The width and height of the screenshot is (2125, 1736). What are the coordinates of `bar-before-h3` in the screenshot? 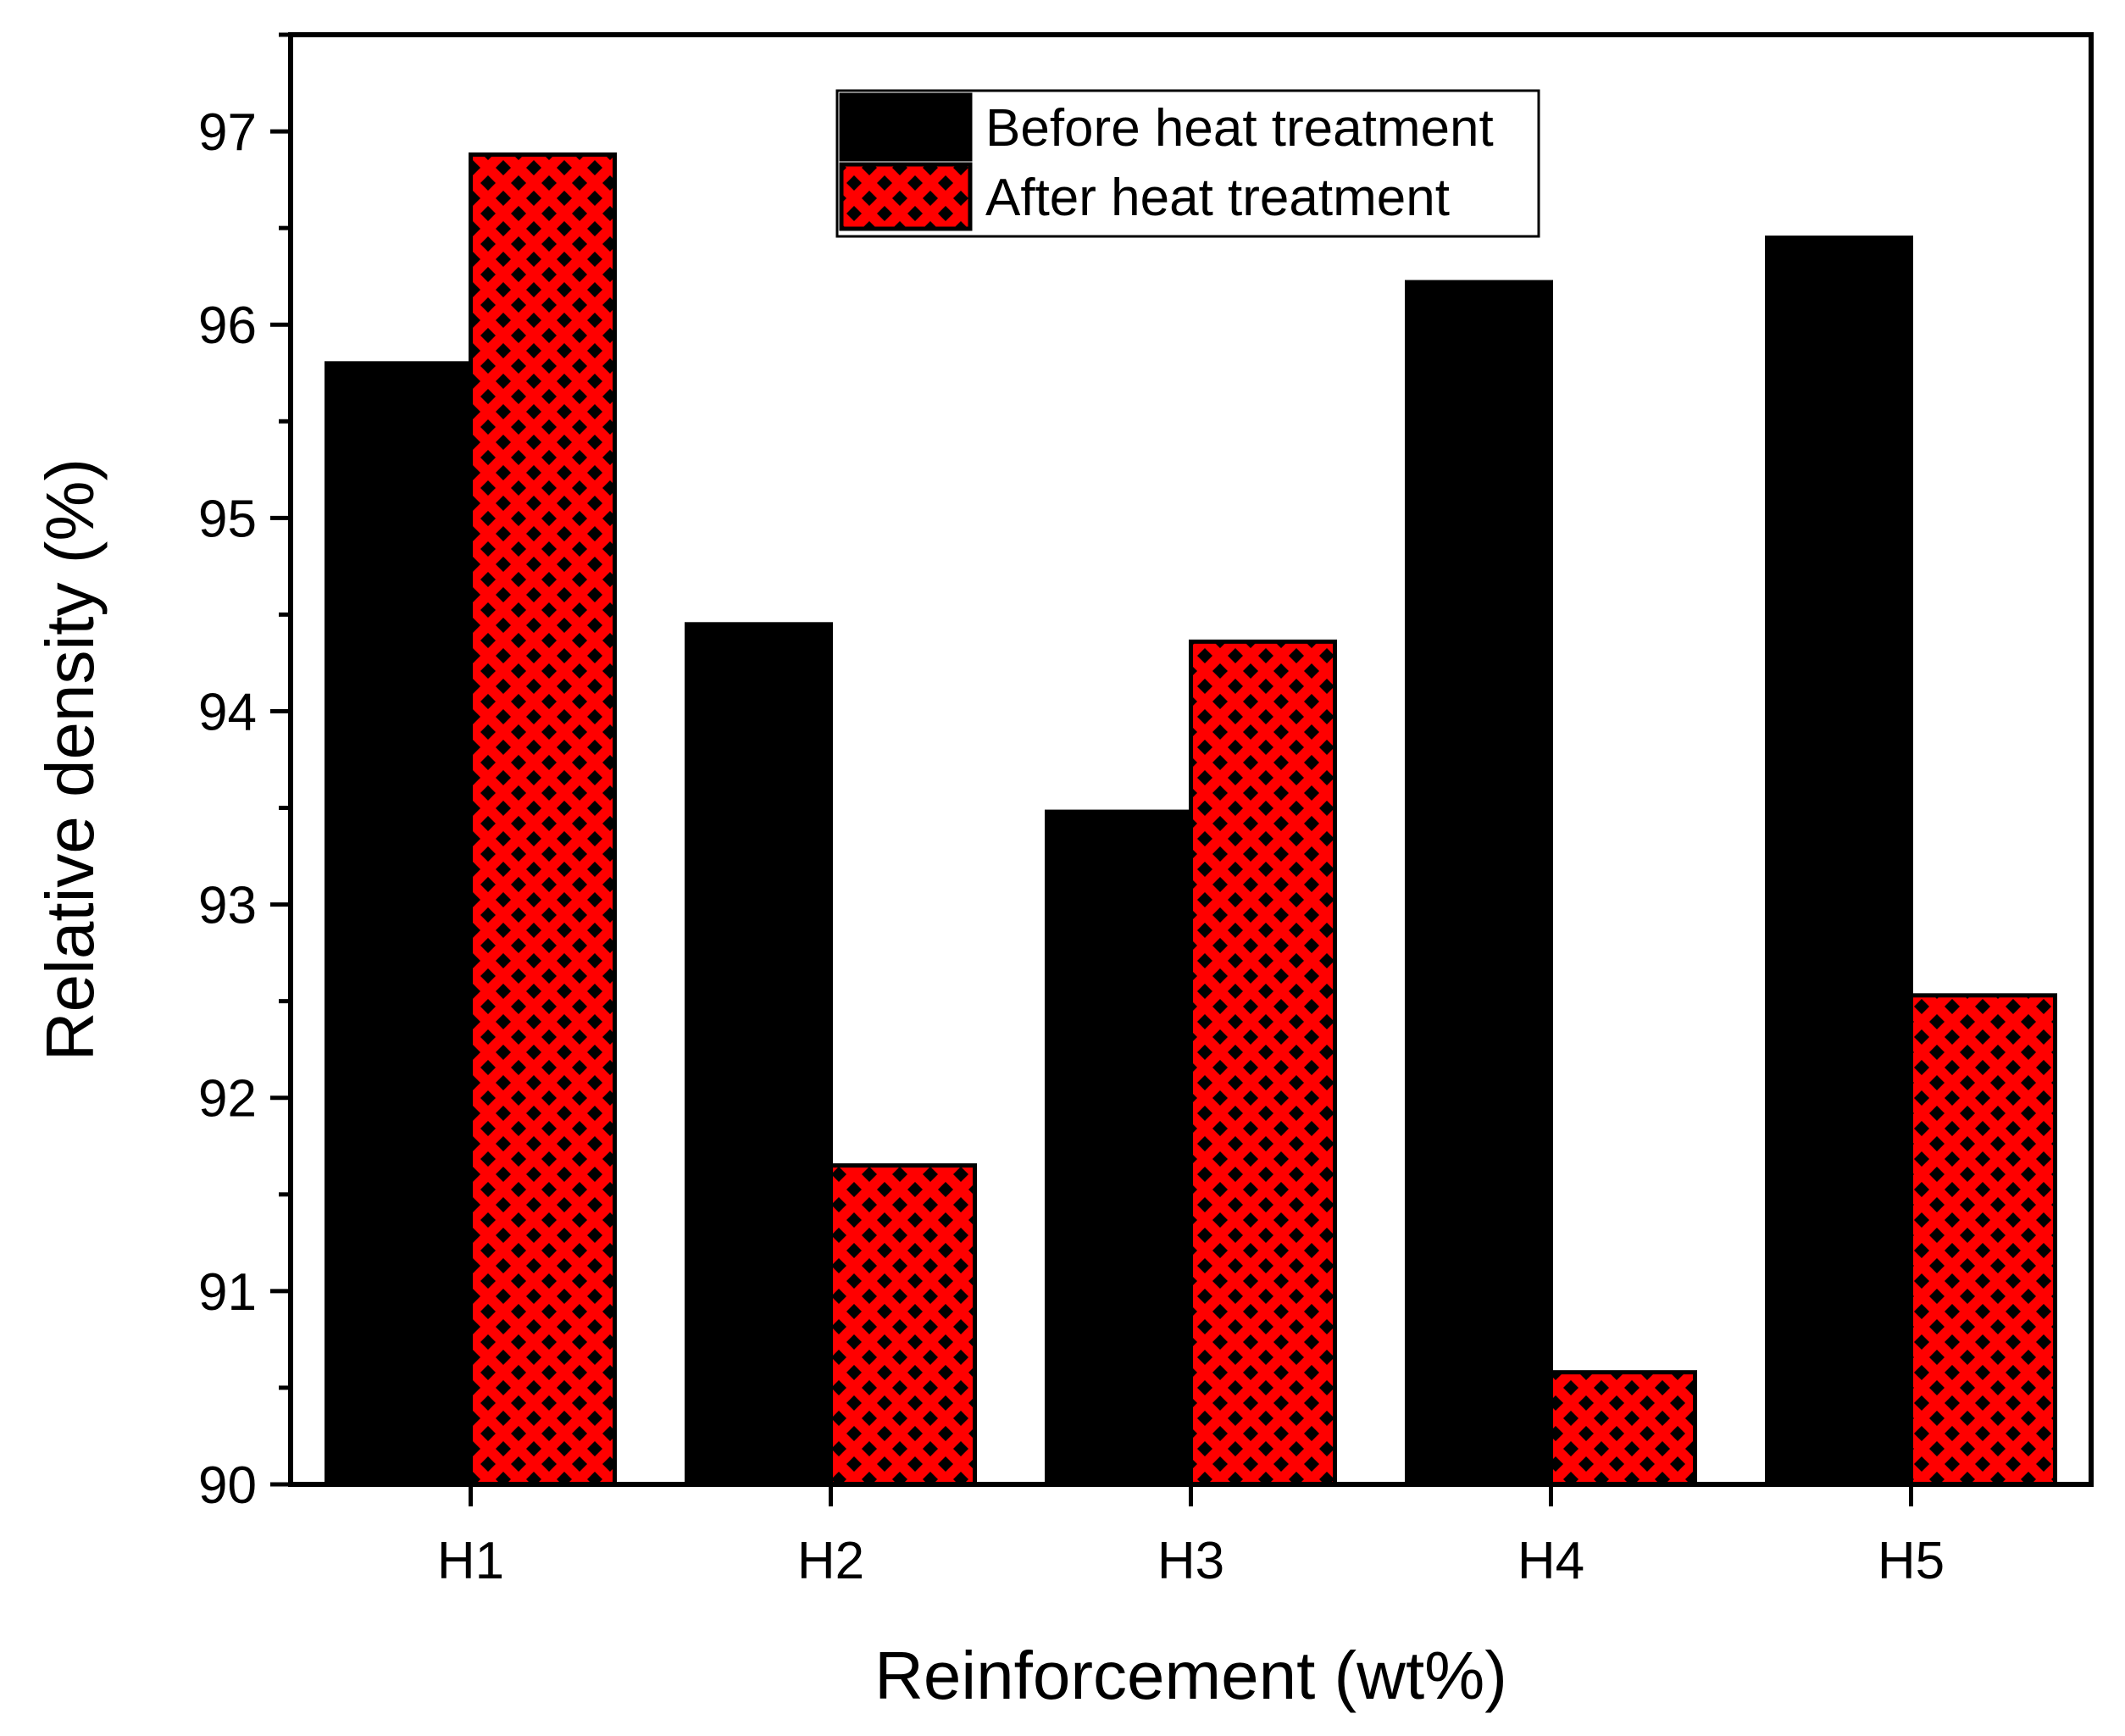 It's located at (1119, 1148).